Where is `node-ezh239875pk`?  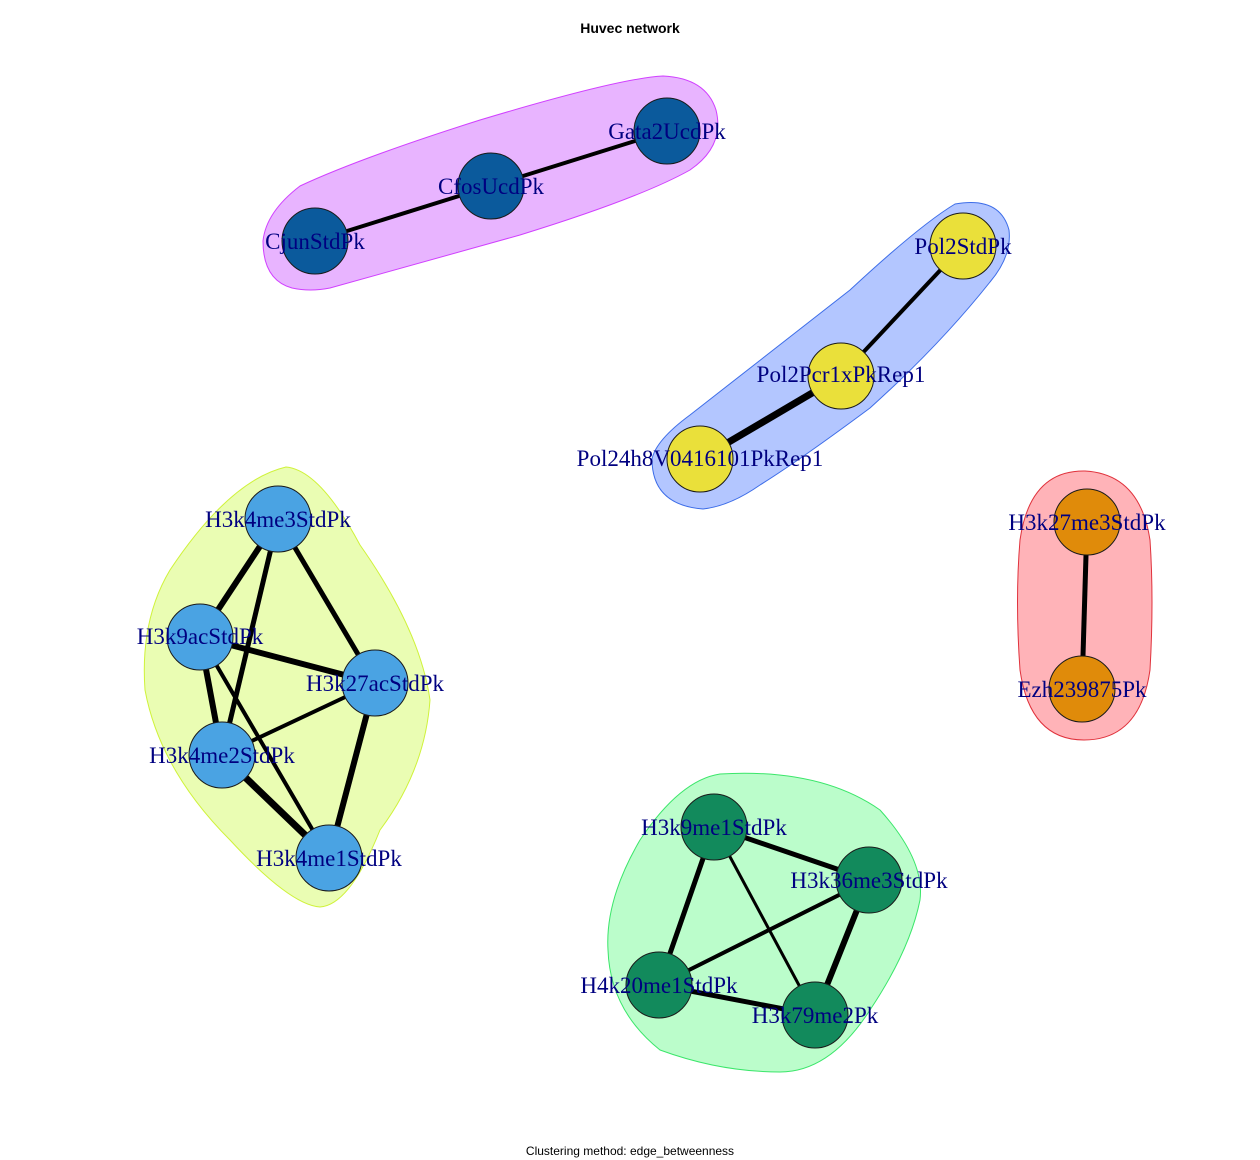 node-ezh239875pk is located at coordinates (1082, 689).